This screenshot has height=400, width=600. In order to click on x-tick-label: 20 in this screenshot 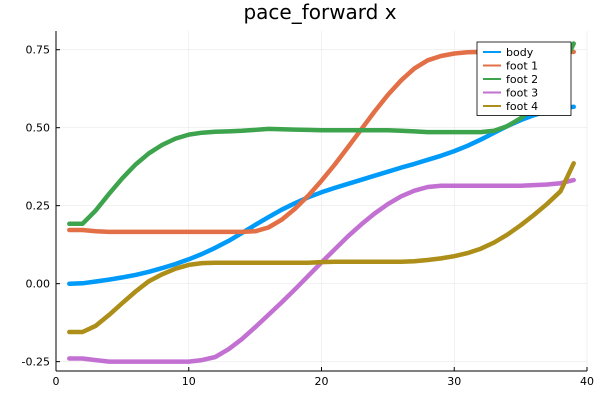, I will do `click(322, 381)`.